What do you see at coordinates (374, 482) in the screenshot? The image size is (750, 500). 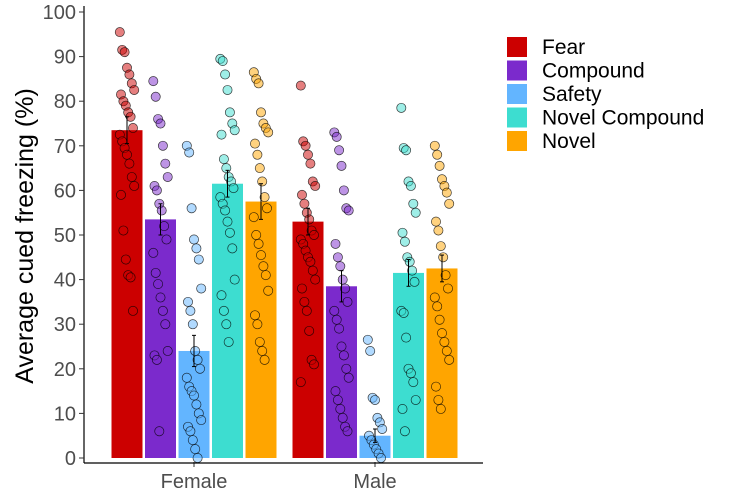 I see `x-tick-label: Male` at bounding box center [374, 482].